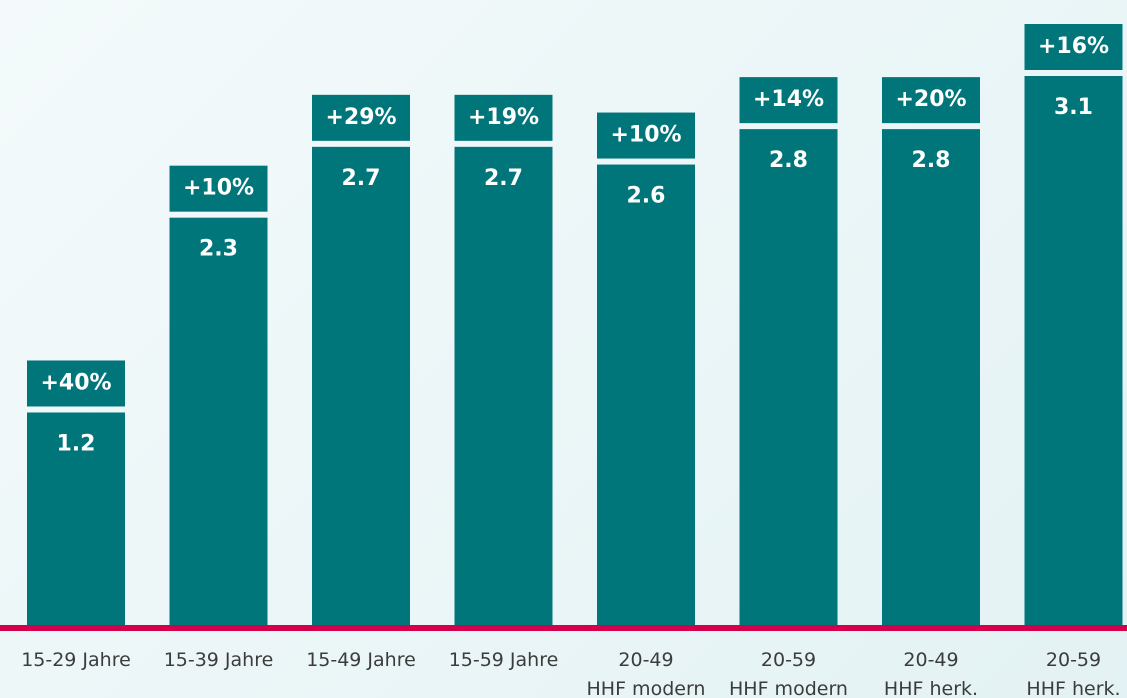 Image resolution: width=1127 pixels, height=698 pixels. What do you see at coordinates (563, 628) in the screenshot?
I see `baseline` at bounding box center [563, 628].